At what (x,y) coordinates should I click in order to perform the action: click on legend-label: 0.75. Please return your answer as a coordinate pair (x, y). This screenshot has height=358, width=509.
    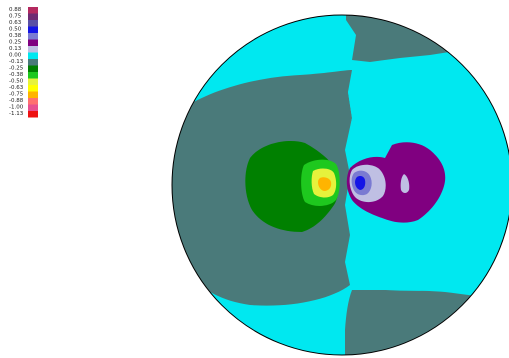
    Looking at the image, I should click on (15, 17).